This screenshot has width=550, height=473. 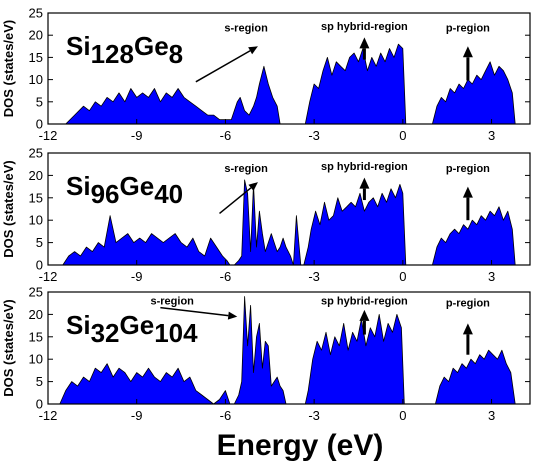 I want to click on composition-label: Si128Ge8, so click(x=124, y=50).